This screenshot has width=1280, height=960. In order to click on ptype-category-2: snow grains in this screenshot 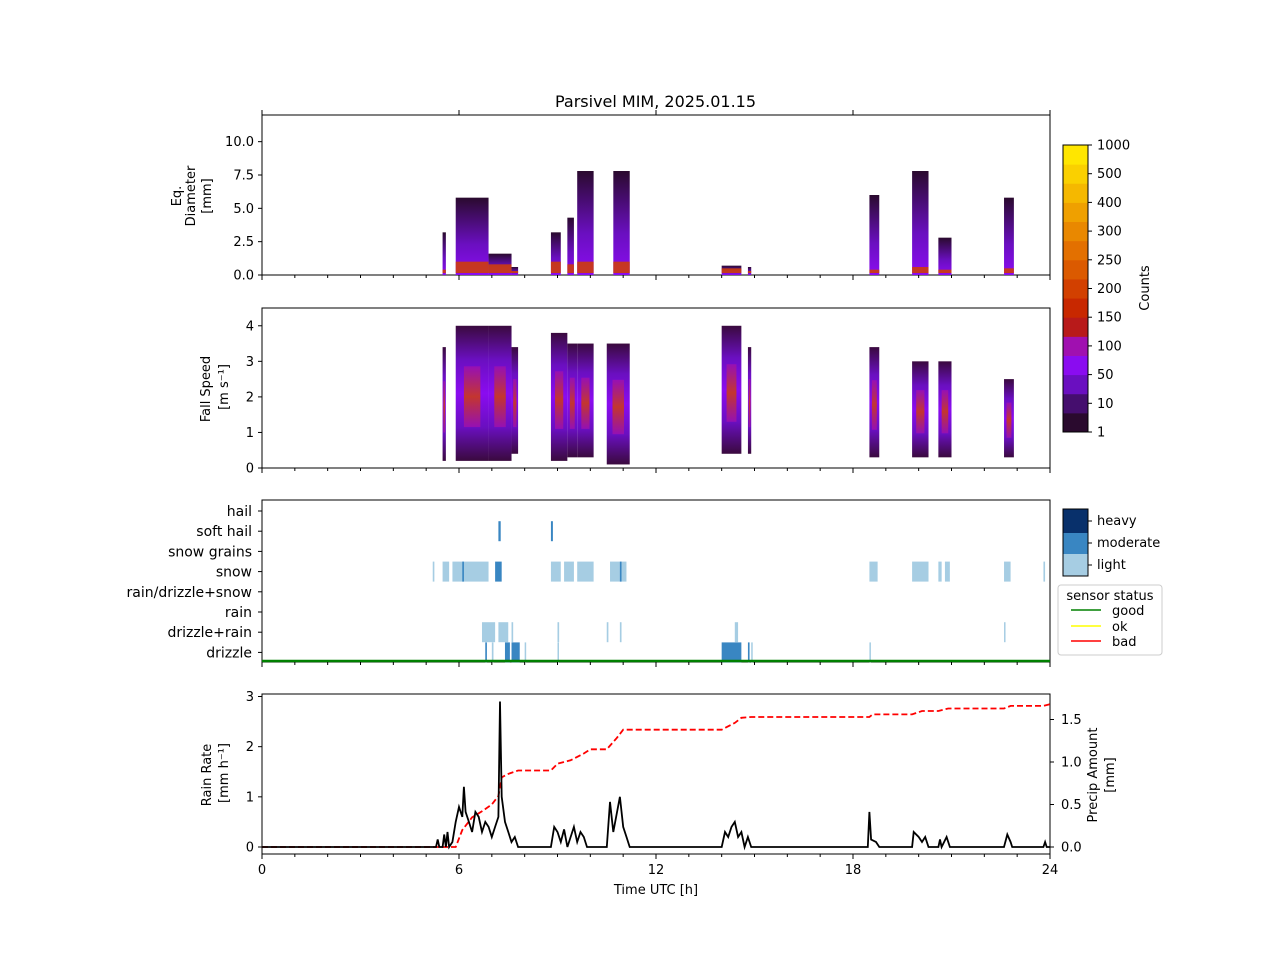, I will do `click(210, 552)`.